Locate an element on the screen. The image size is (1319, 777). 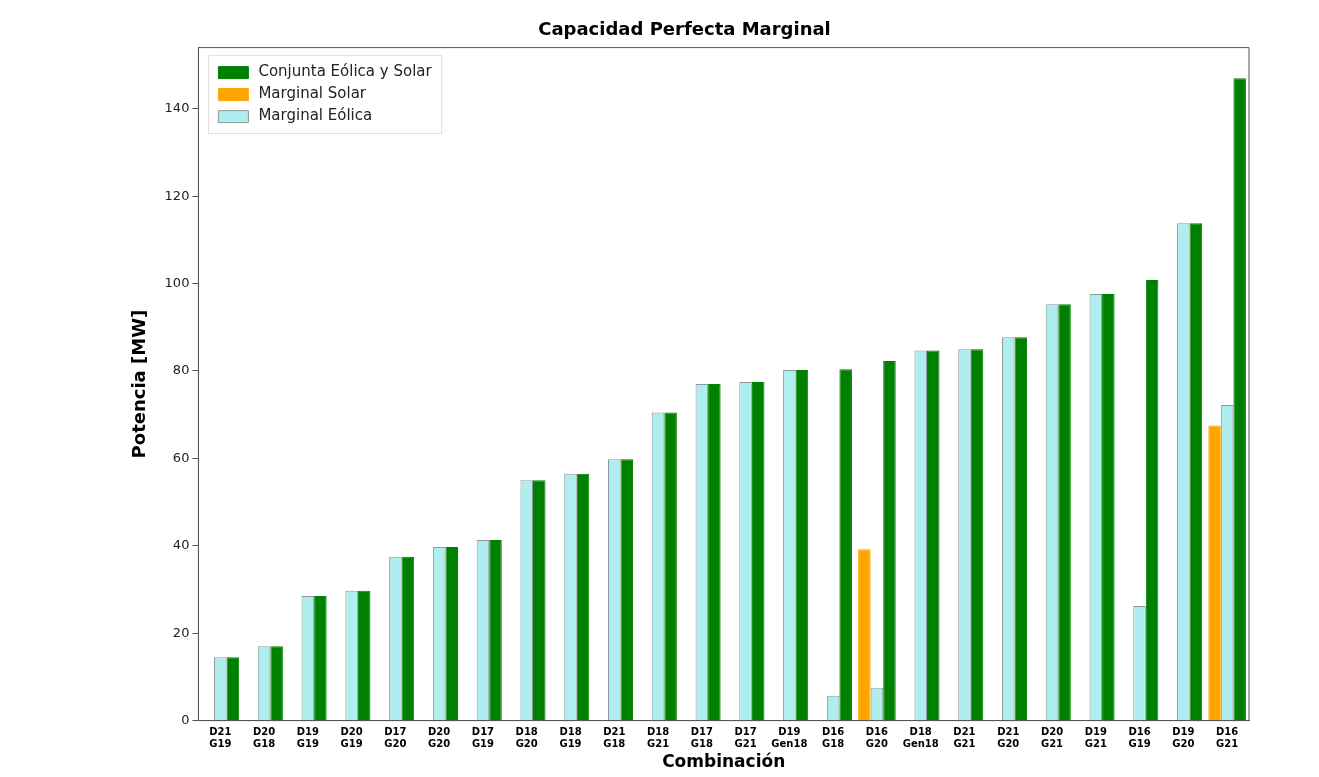
x-tick-label: D17 G21 is located at coordinates (745, 738).